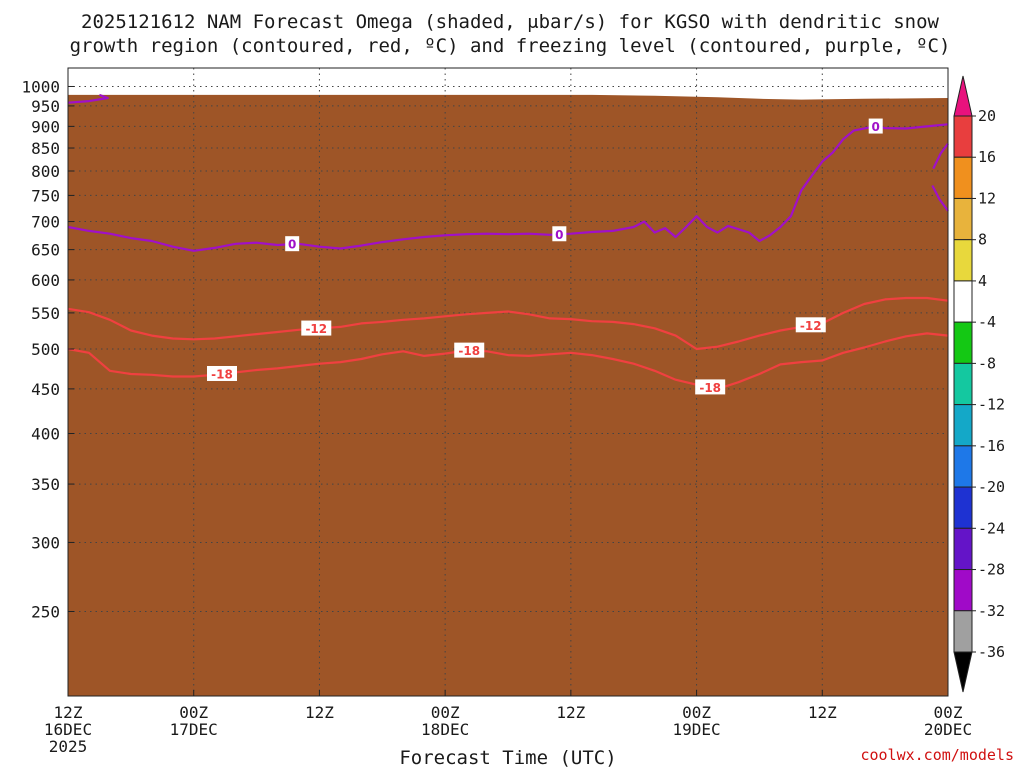  What do you see at coordinates (987, 198) in the screenshot?
I see `colorbar-label: 12` at bounding box center [987, 198].